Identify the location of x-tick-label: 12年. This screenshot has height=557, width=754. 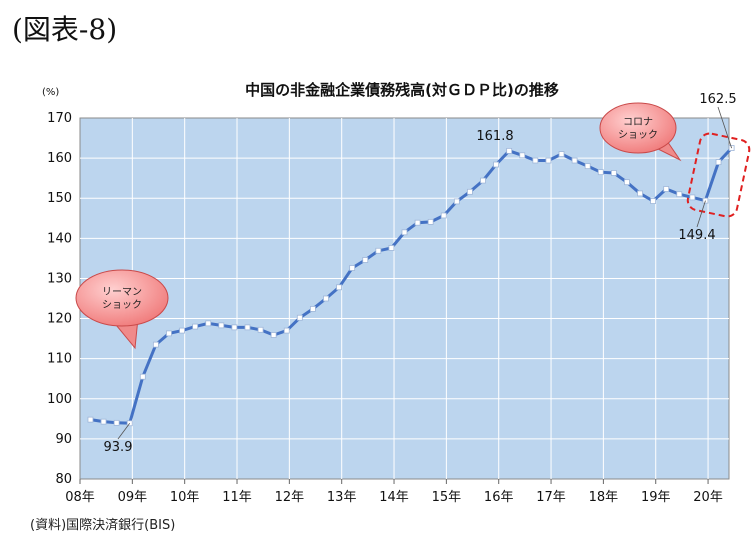
(290, 497).